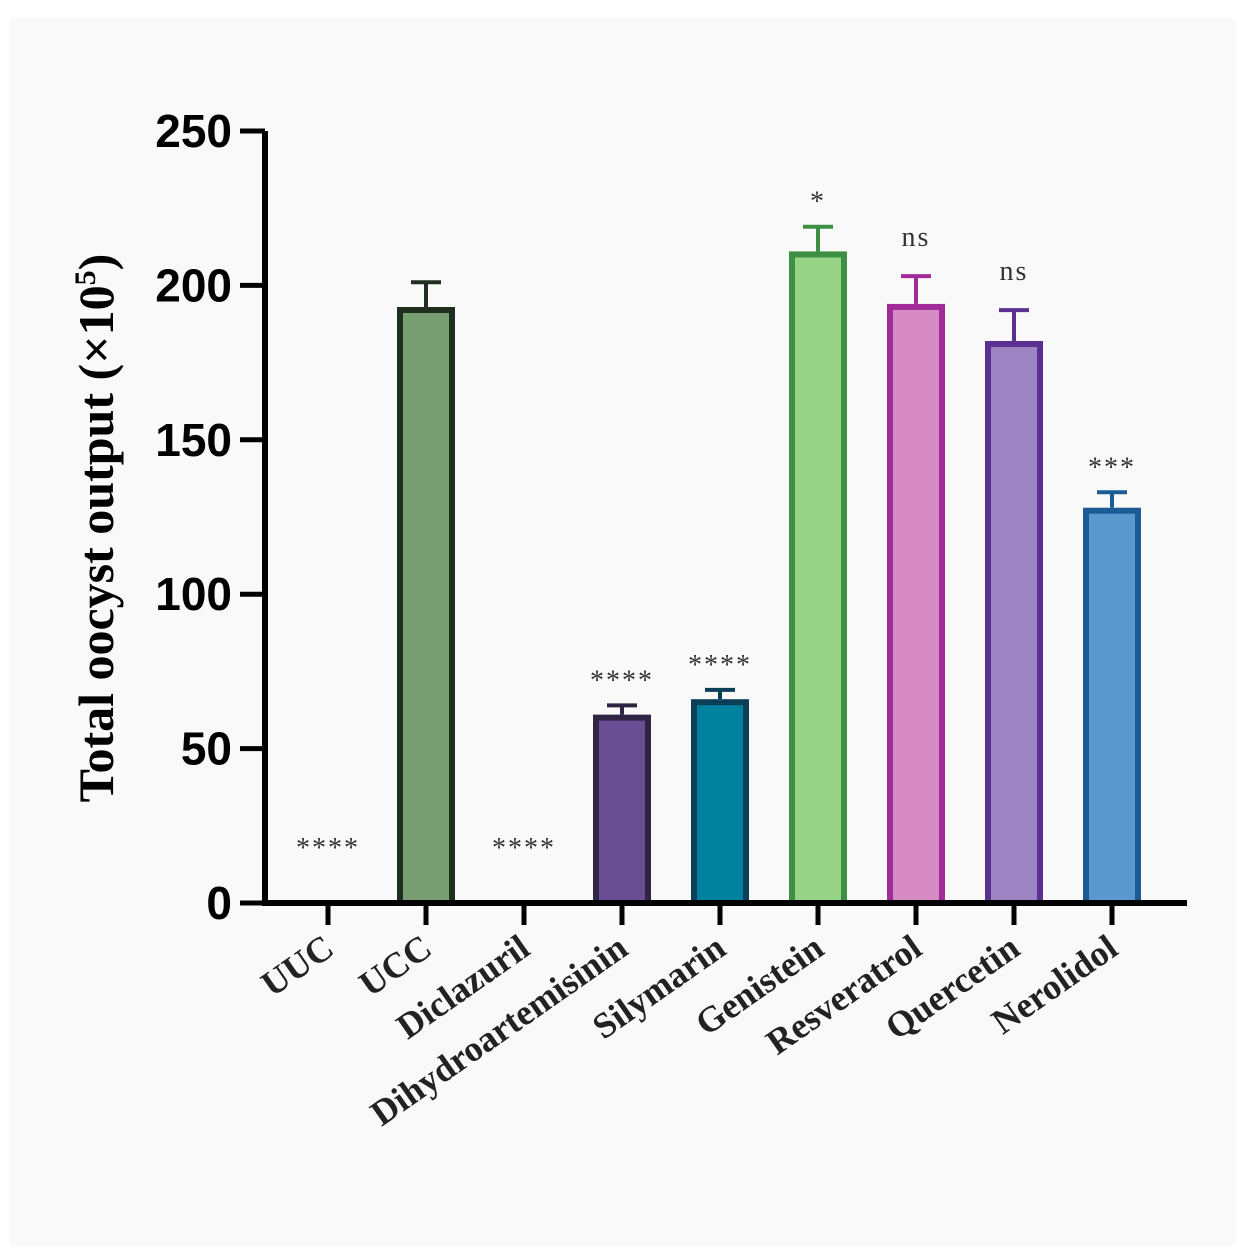 This screenshot has width=1246, height=1253. Describe the element at coordinates (720, 665) in the screenshot. I see `significance-silymarin: ****` at that location.